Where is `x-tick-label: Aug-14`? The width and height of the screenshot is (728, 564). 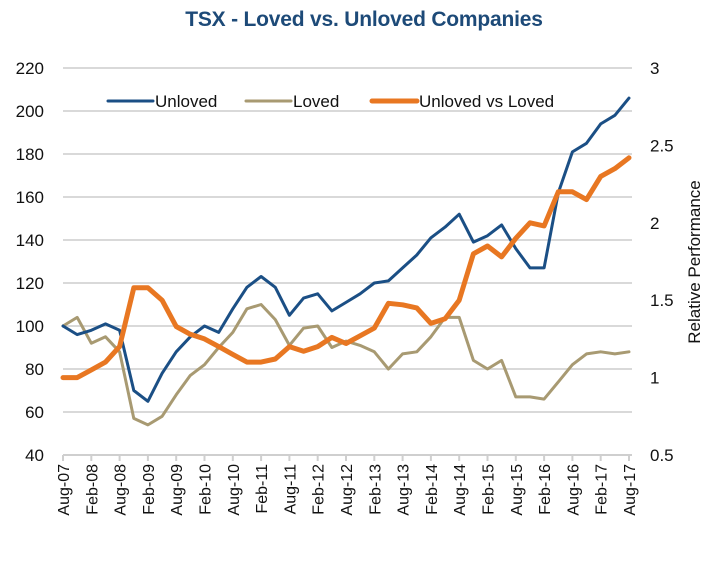
x-tick-label: Aug-14 is located at coordinates (460, 490).